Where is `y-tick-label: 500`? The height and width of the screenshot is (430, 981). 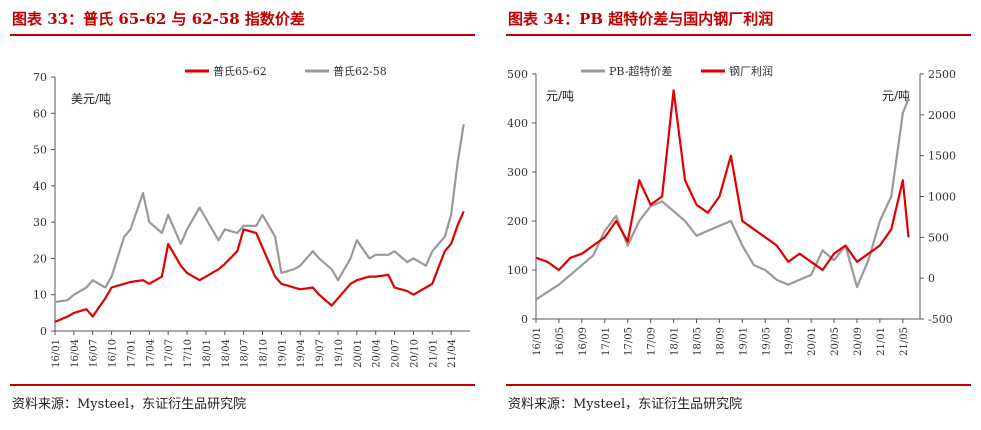
y-tick-label: 500 is located at coordinates (517, 74).